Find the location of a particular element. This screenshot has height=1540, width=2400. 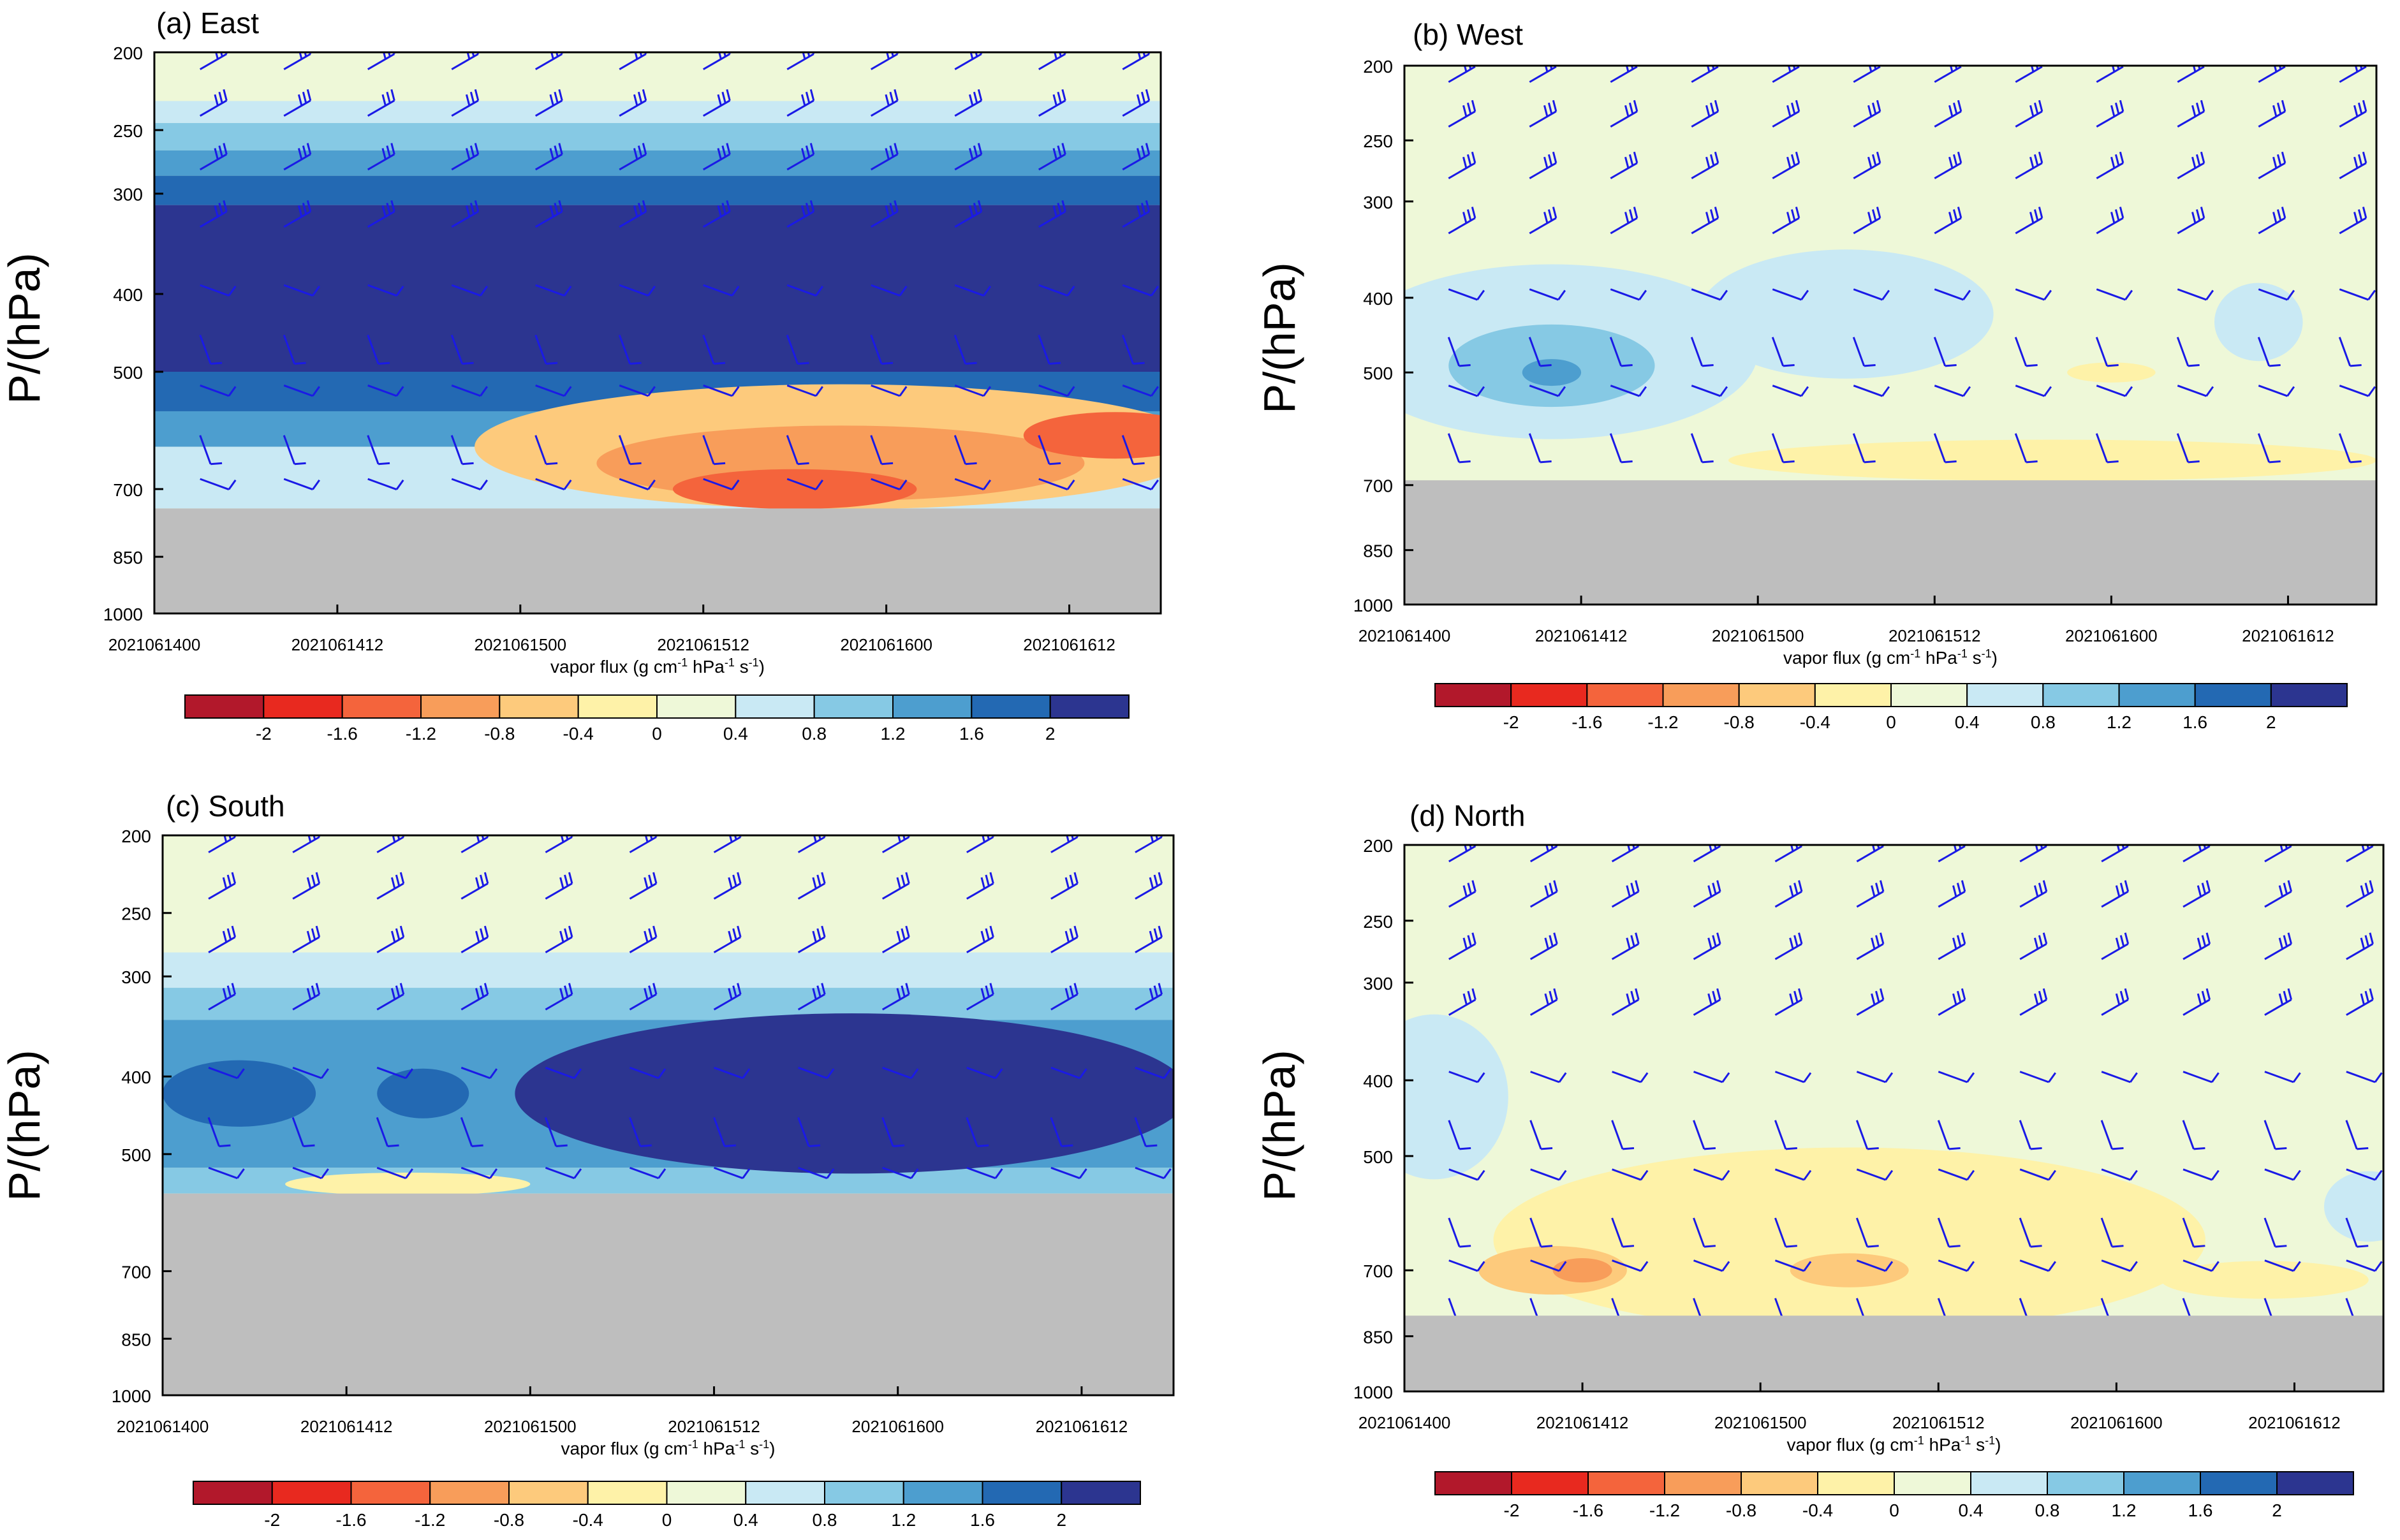

x-tick-label: 2021061400 is located at coordinates (1404, 1422).